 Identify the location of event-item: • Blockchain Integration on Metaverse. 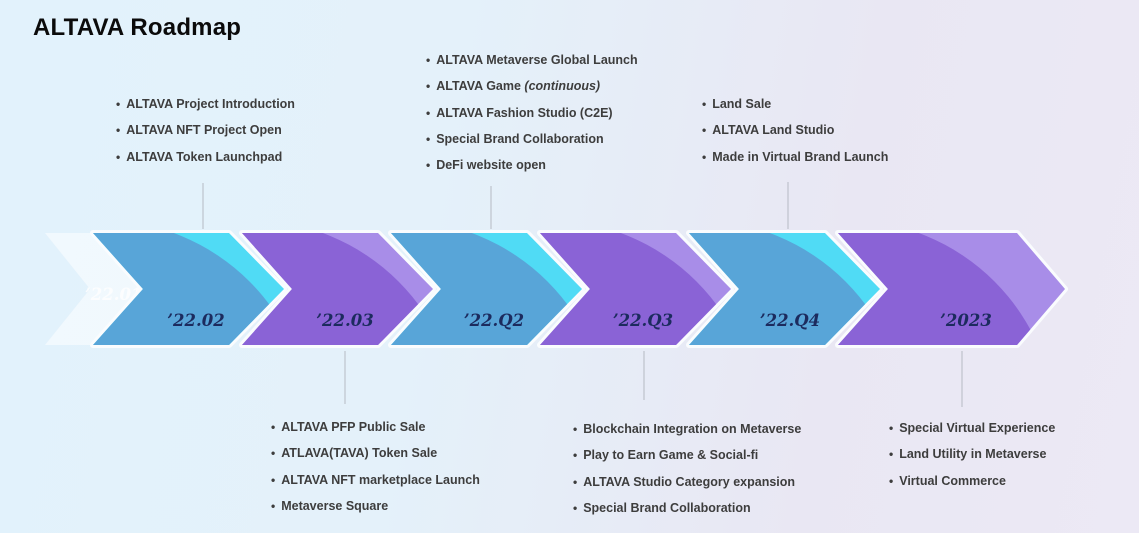
(687, 429).